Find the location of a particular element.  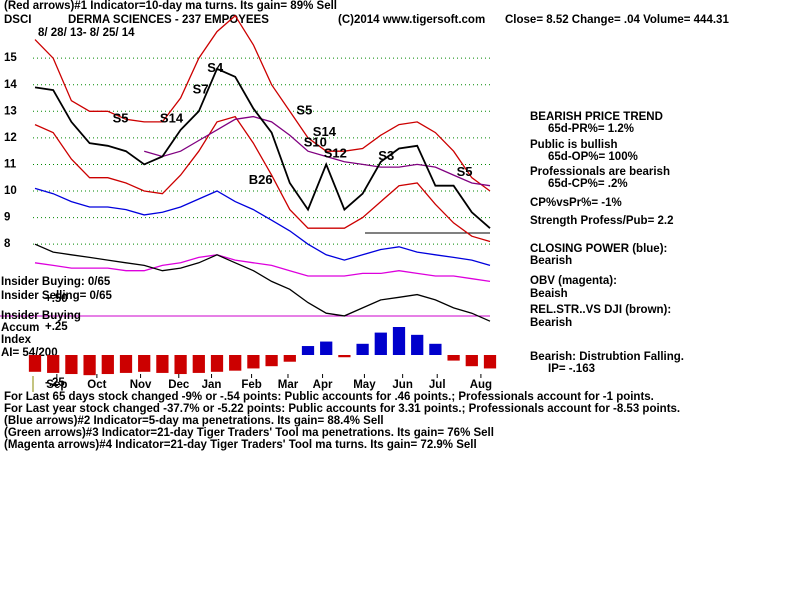

signal-label: S4 is located at coordinates (215, 67).